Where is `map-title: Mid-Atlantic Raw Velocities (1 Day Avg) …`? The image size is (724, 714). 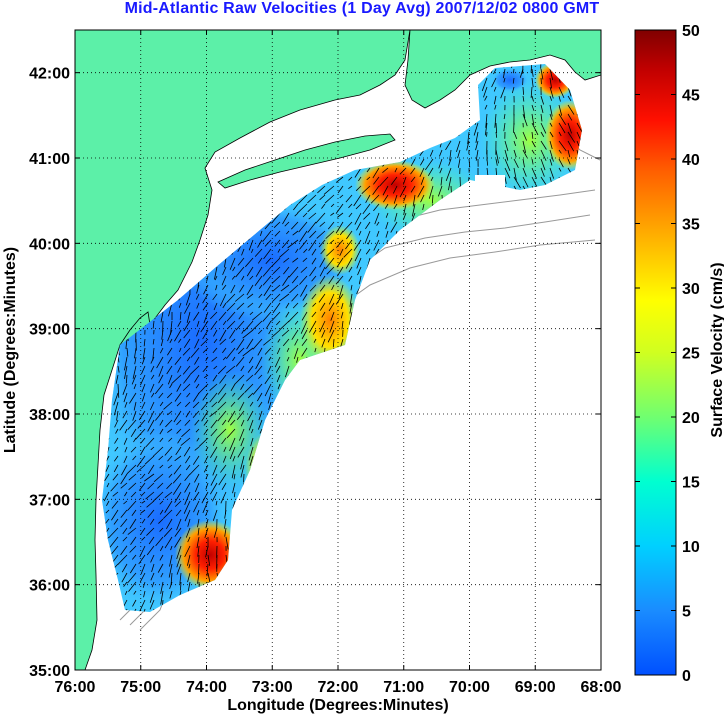
map-title: Mid-Atlantic Raw Velocities (1 Day Avg) … is located at coordinates (362, 8).